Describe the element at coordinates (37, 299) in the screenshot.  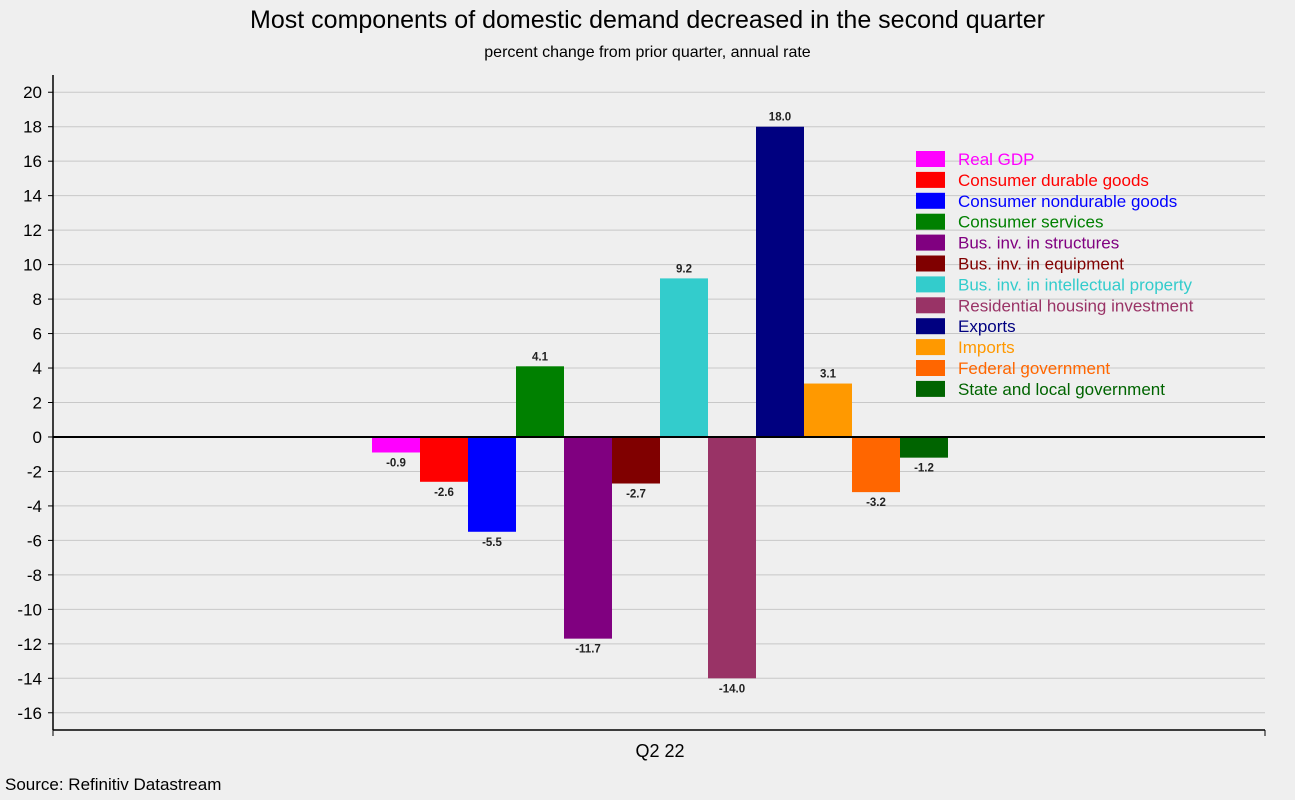
I see `y-tick-label: 8` at that location.